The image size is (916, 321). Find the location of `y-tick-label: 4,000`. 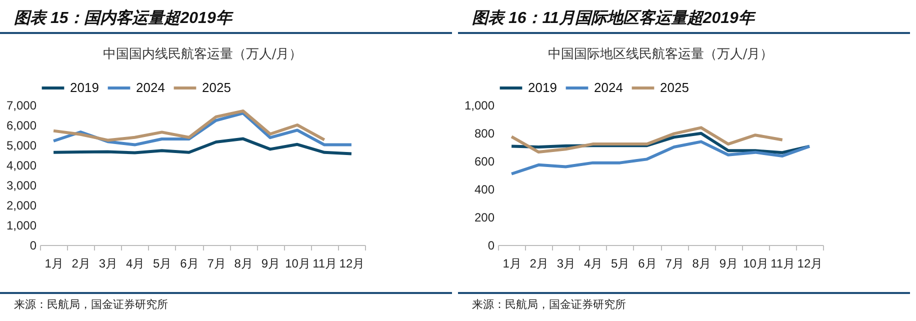

y-tick-label: 4,000 is located at coordinates (21, 165).